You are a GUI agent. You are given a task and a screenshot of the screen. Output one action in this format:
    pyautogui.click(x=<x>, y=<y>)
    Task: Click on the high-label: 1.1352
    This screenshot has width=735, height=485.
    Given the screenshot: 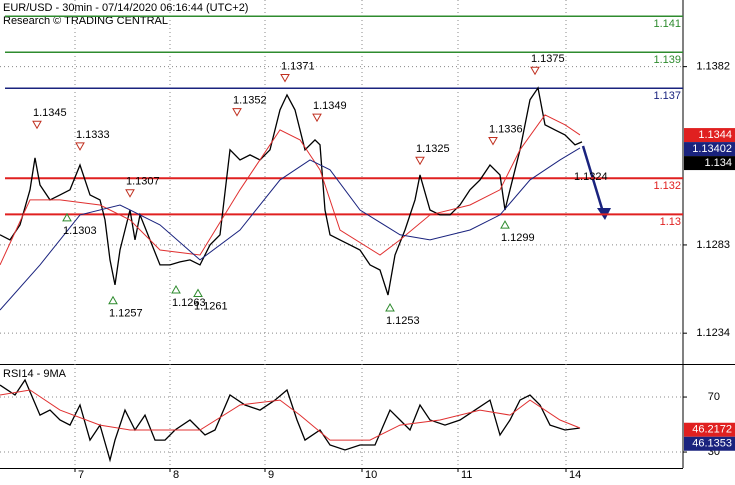 What is the action you would take?
    pyautogui.click(x=250, y=101)
    